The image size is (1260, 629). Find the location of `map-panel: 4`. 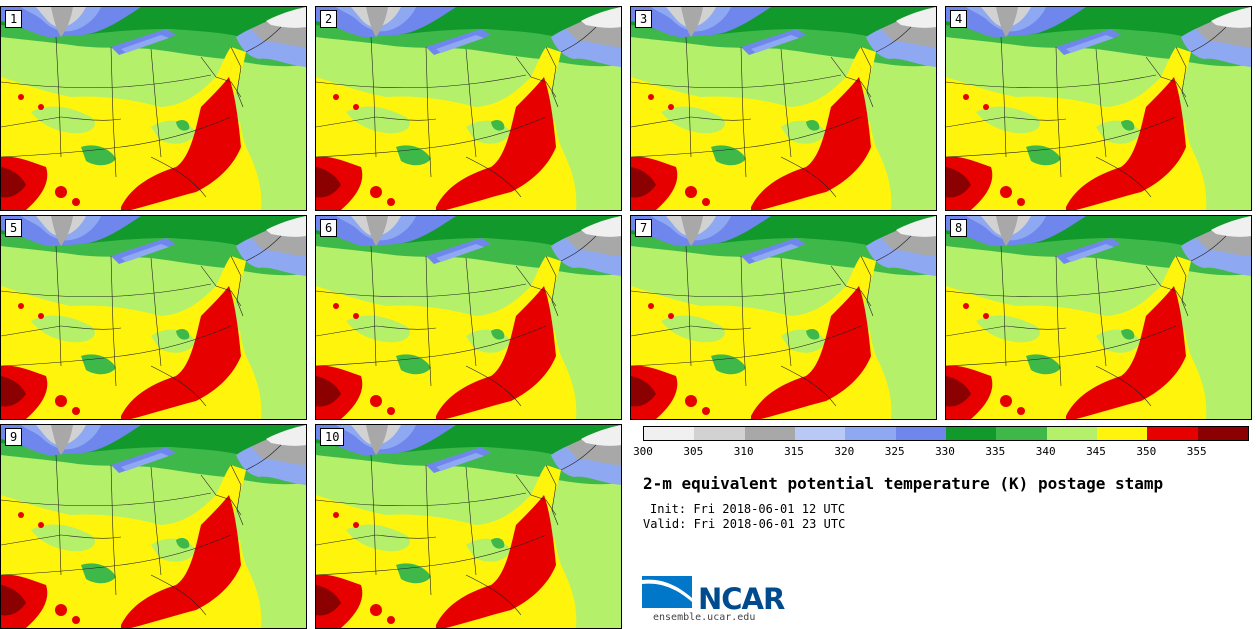

map-panel: 4 is located at coordinates (1098, 108).